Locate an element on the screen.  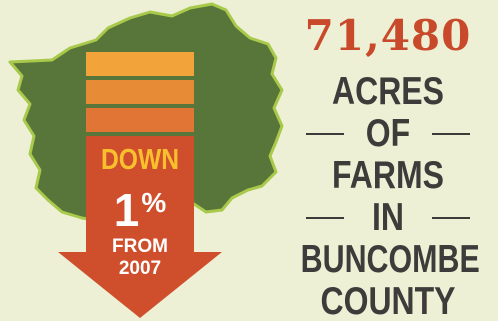
headline-in: IN is located at coordinates (388, 217).